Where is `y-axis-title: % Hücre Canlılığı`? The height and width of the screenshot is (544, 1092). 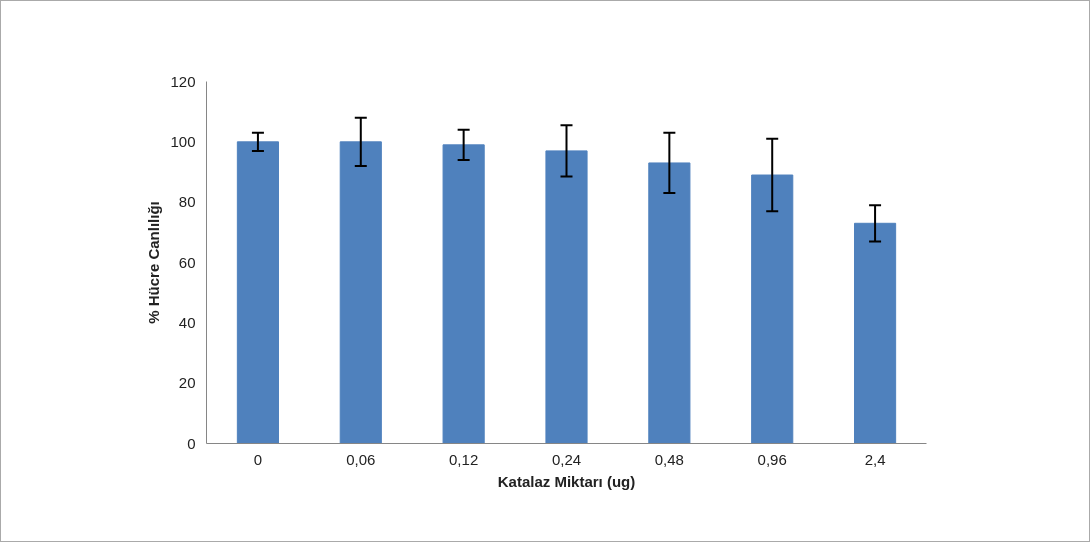
y-axis-title: % Hücre Canlılığı is located at coordinates (154, 262).